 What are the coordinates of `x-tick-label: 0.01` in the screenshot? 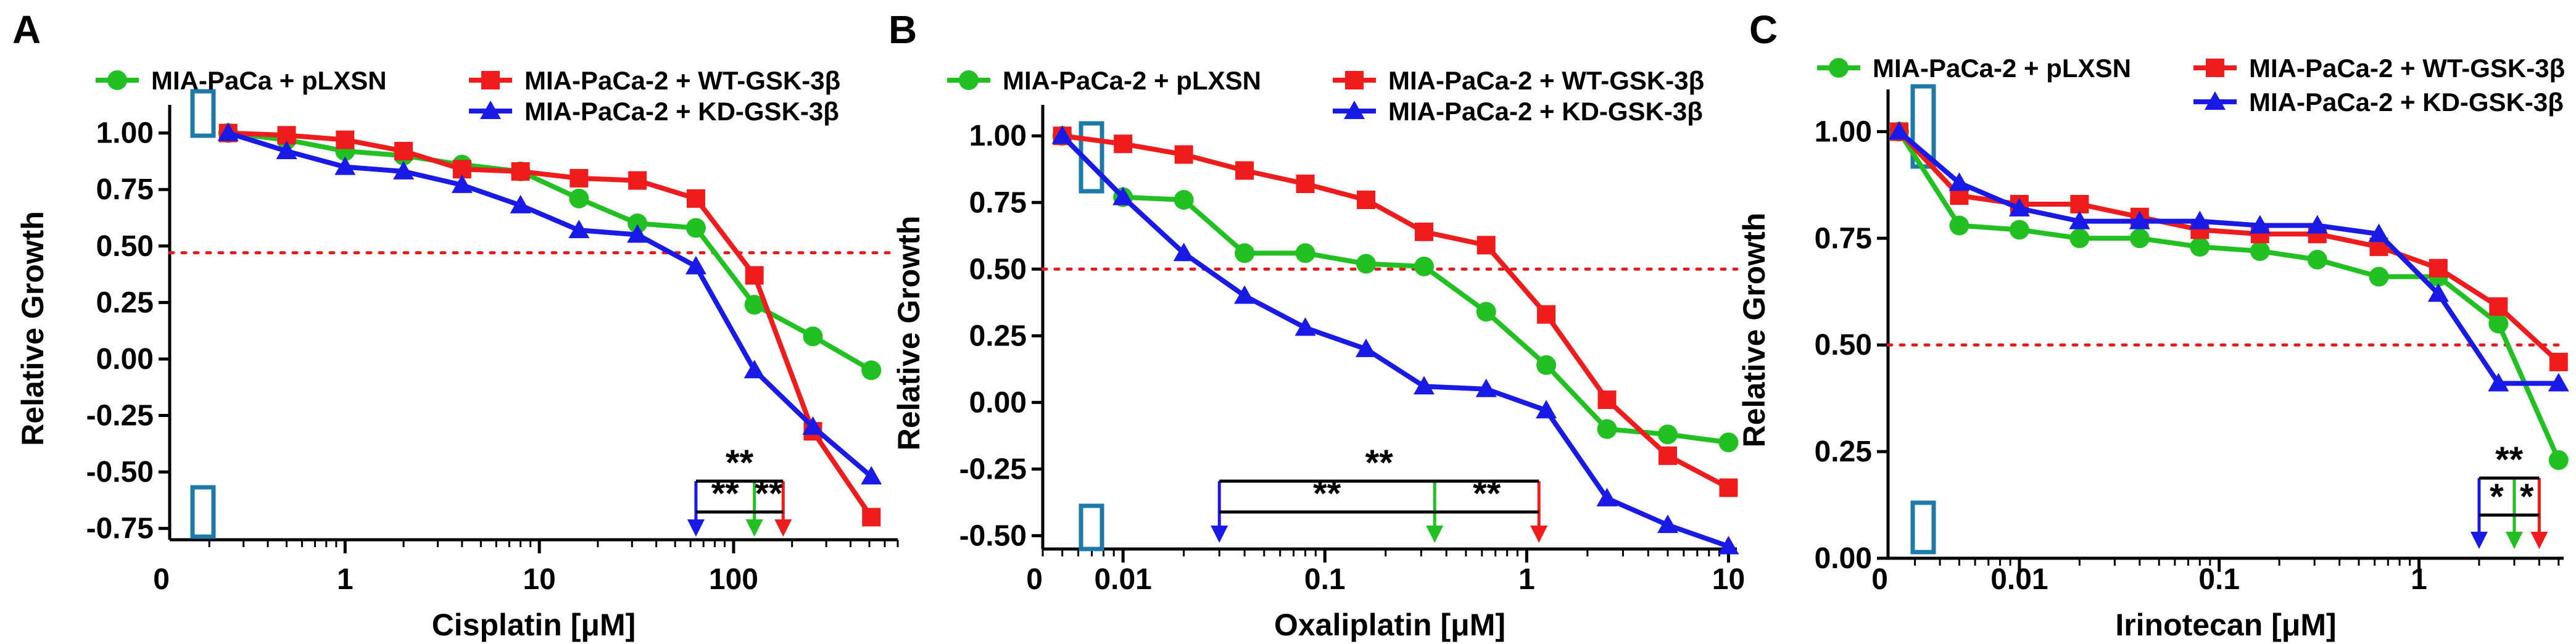 It's located at (2019, 579).